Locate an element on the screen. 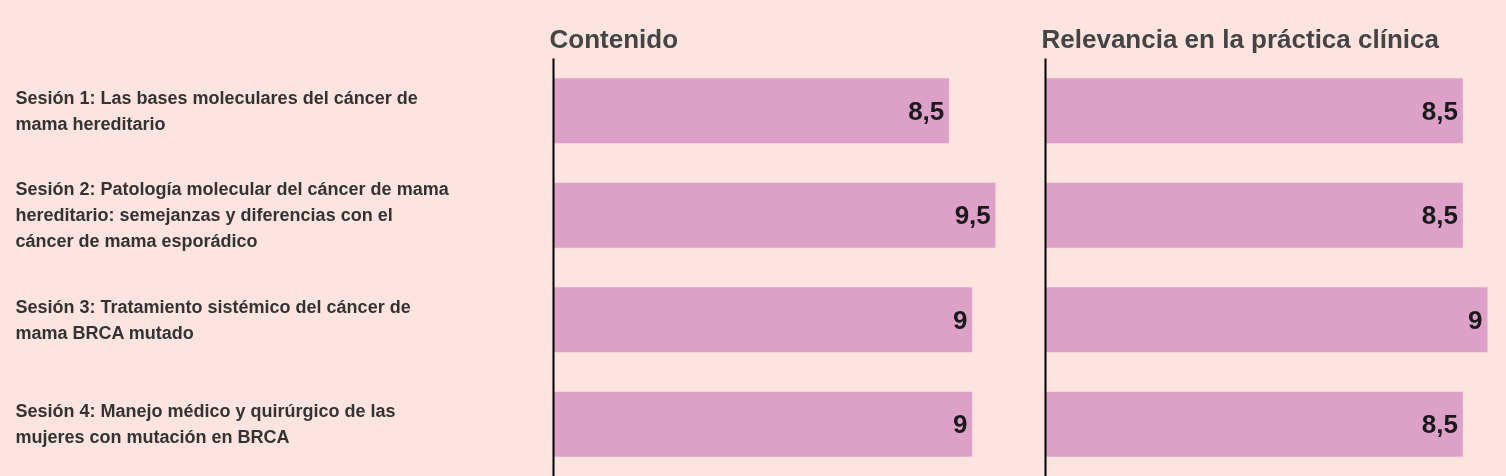 The height and width of the screenshot is (476, 1506). y-tick-label: Sesión 1: Las bases moleculares del cáncer de mama hereditario is located at coordinates (216, 110).